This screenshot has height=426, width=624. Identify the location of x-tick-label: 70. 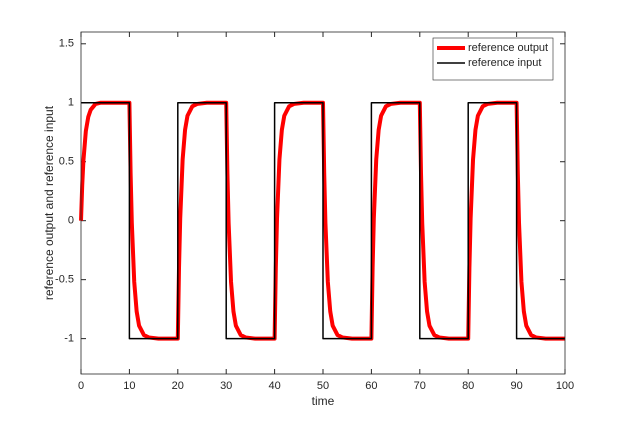
(420, 386).